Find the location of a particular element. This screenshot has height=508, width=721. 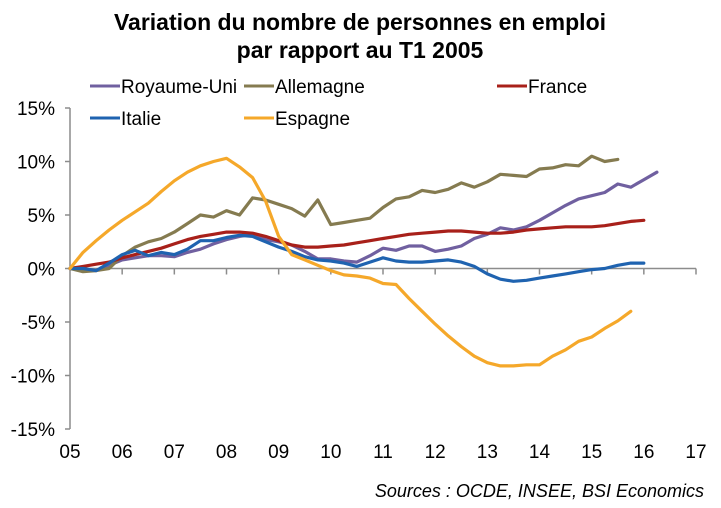

legend-item-royaume-uni: Royaume-Uni is located at coordinates (163, 87).